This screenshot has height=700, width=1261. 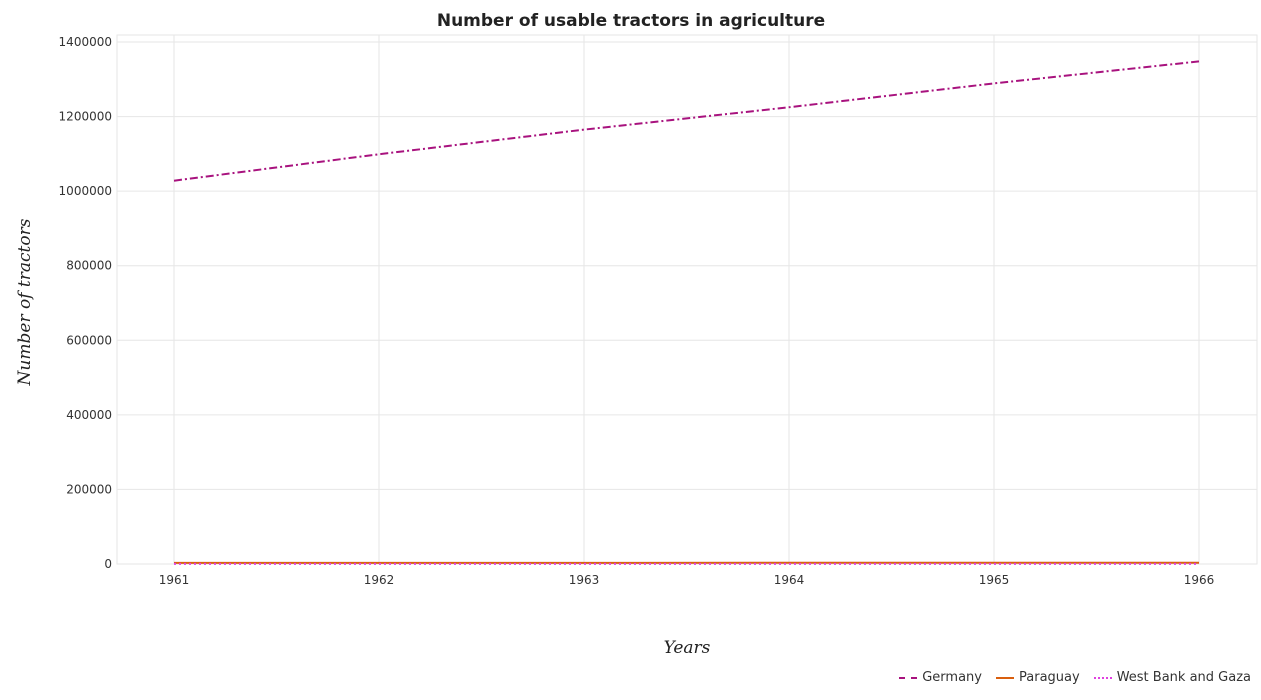 What do you see at coordinates (89, 415) in the screenshot?
I see `y-tick-label: 400000` at bounding box center [89, 415].